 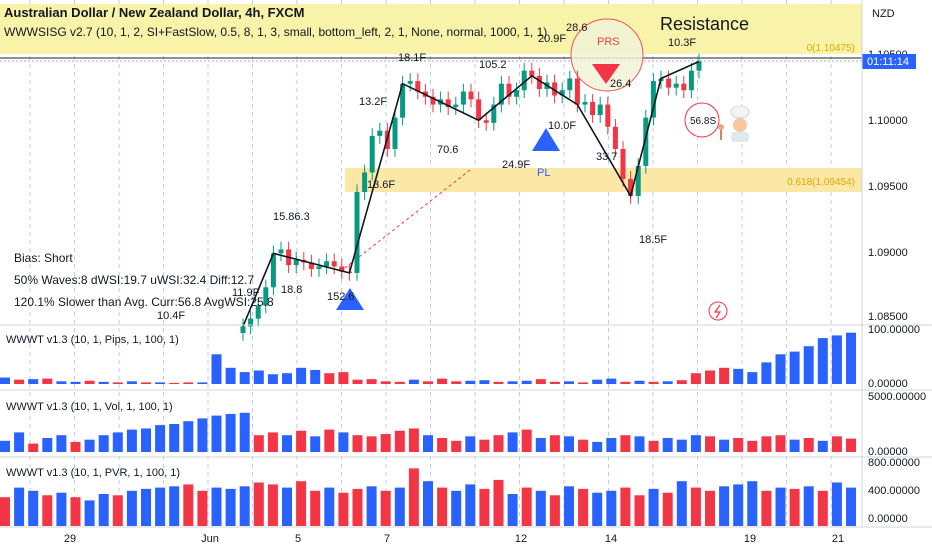 I want to click on wave-label: 28.6, so click(x=576, y=28).